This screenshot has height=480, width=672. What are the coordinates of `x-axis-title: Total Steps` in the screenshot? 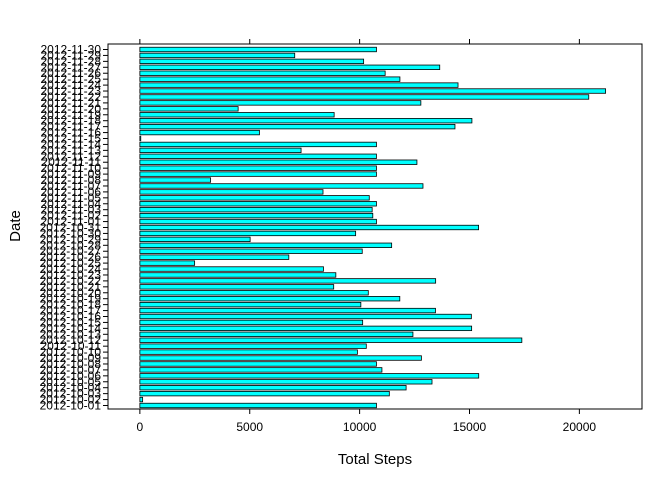 It's located at (375, 459).